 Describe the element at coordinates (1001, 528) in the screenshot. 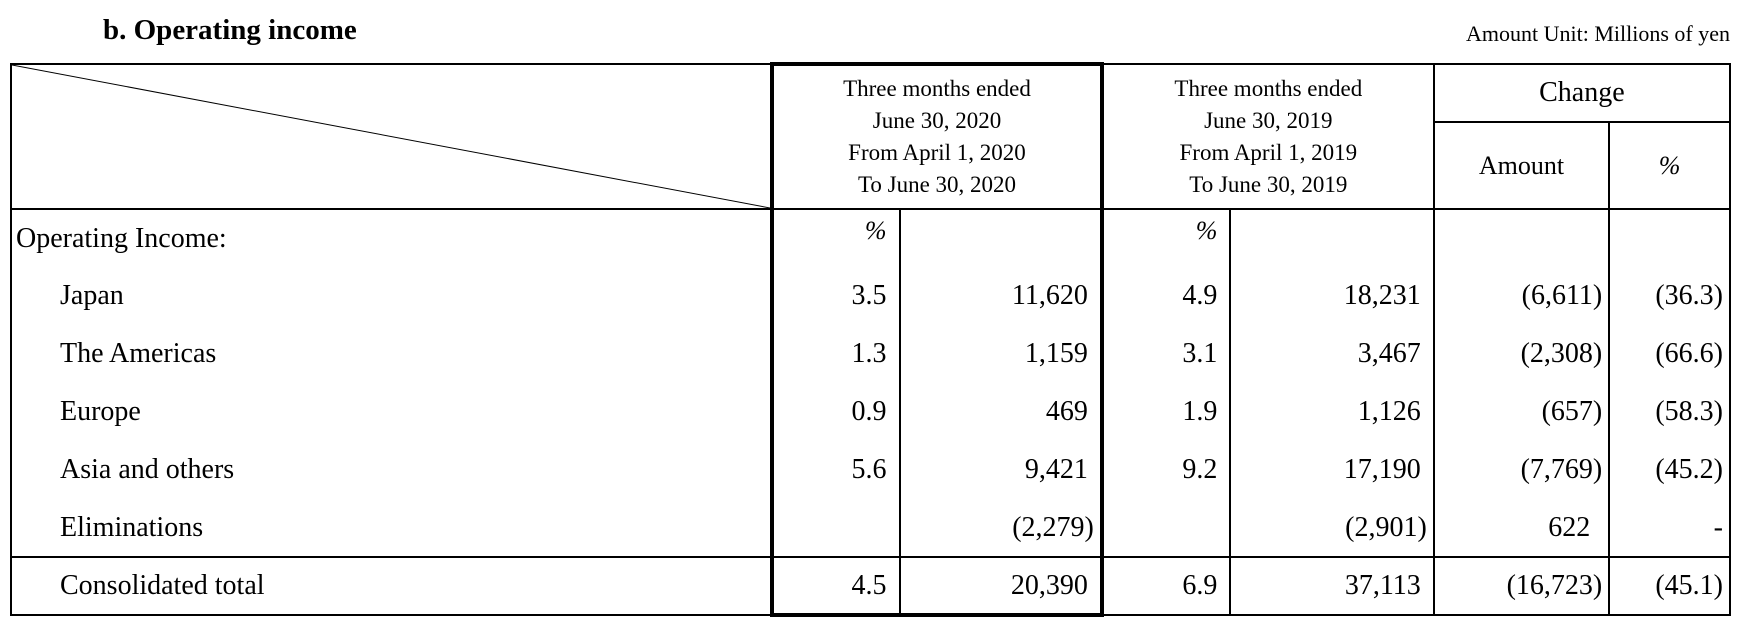

I see `cell-amt-2020: (2,279)` at that location.